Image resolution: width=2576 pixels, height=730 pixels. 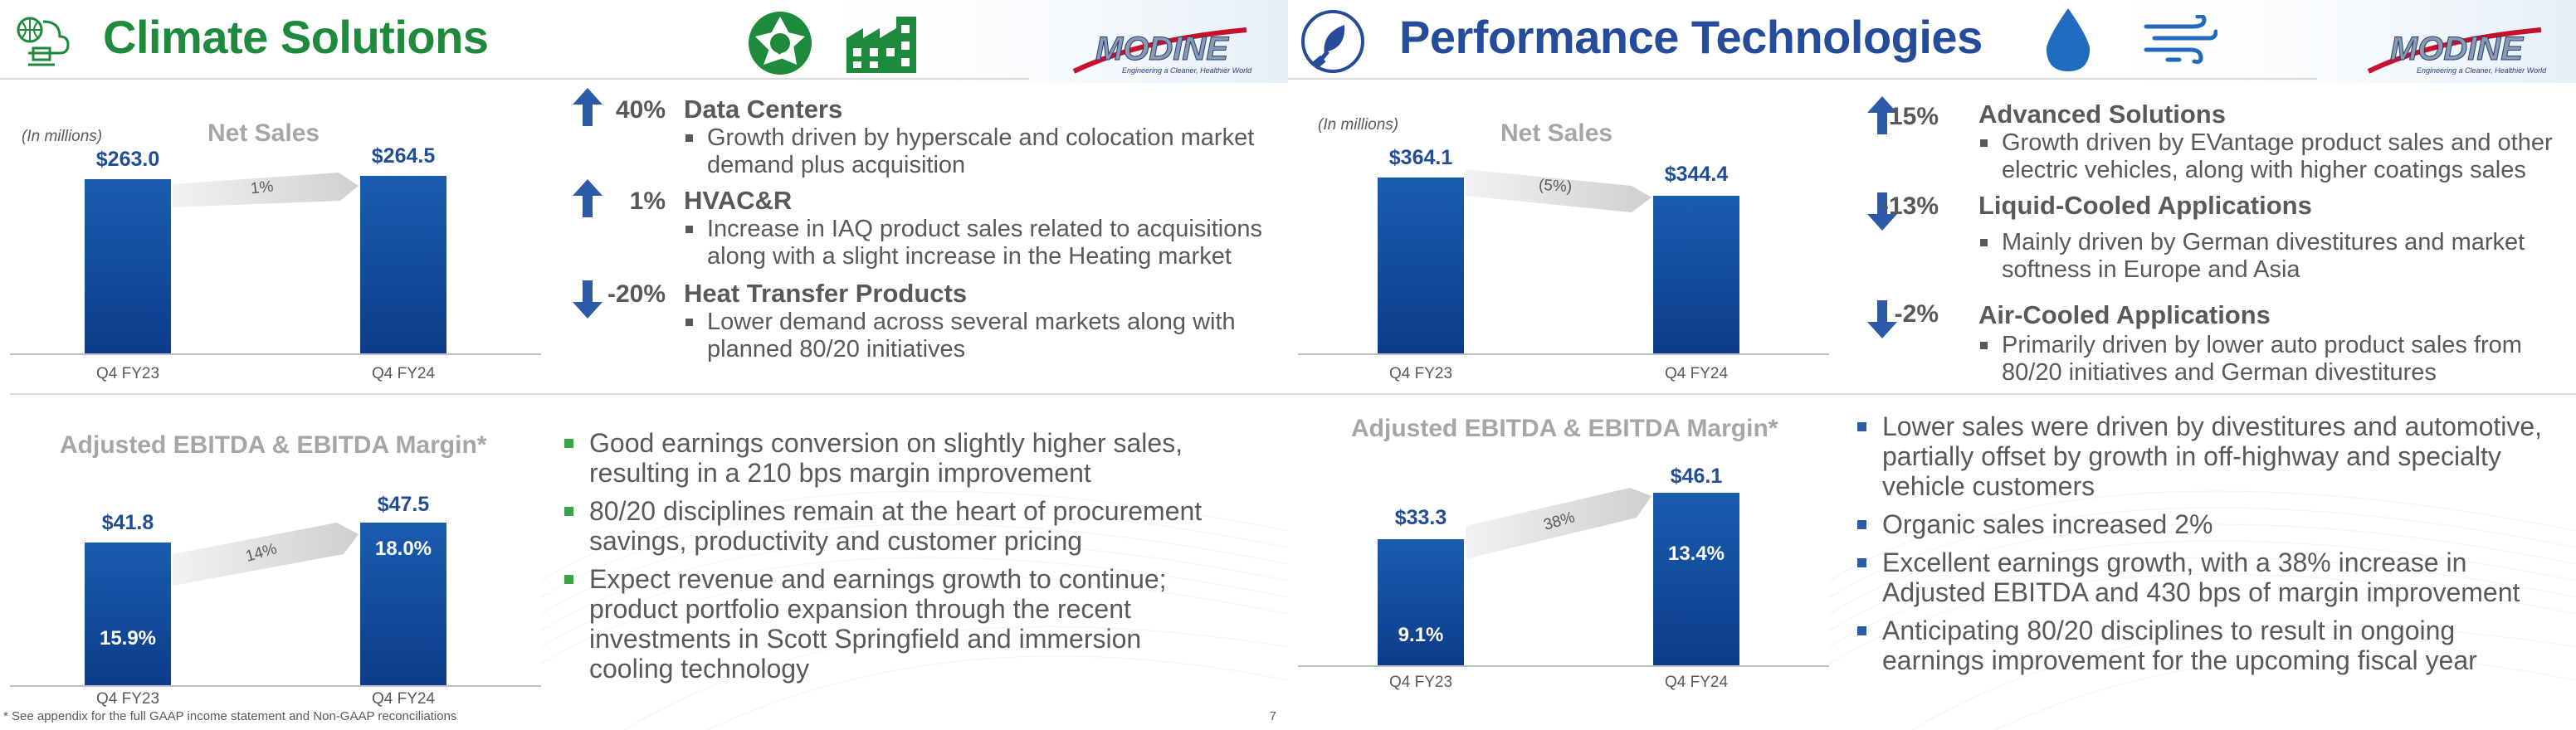 I want to click on wind-icon, so click(x=2181, y=39).